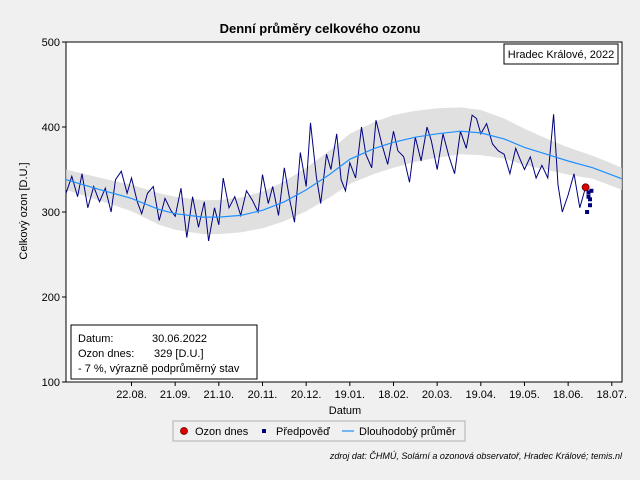  Describe the element at coordinates (51, 383) in the screenshot. I see `y-tick-label: 100` at that location.